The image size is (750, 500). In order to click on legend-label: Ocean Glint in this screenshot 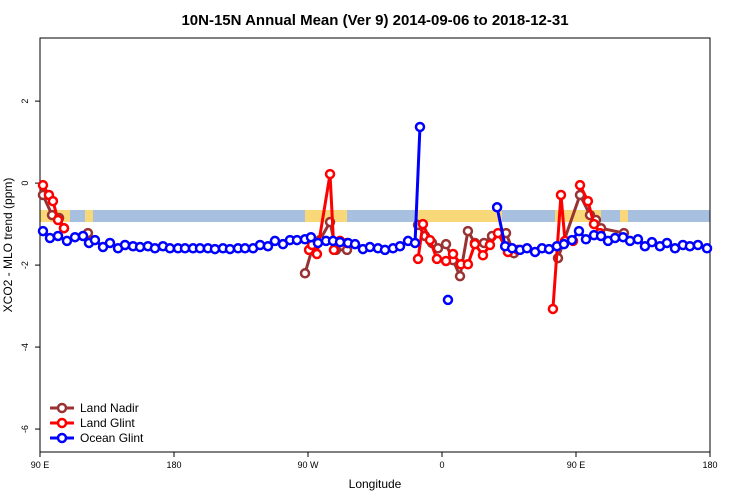, I will do `click(112, 438)`.